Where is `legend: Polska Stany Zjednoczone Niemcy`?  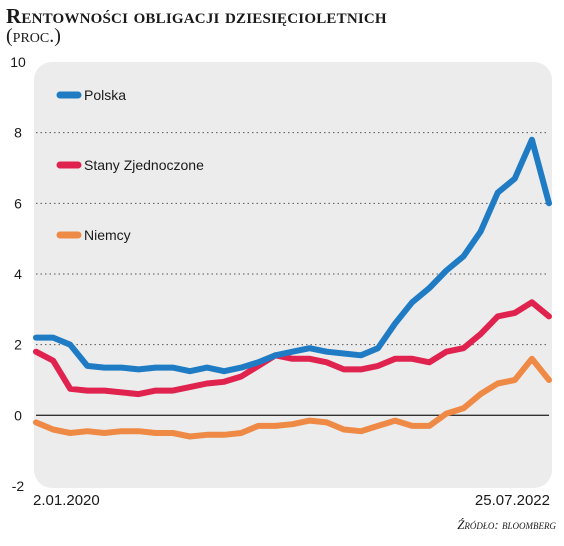
legend: Polska Stany Zjednoczone Niemcy is located at coordinates (130, 165).